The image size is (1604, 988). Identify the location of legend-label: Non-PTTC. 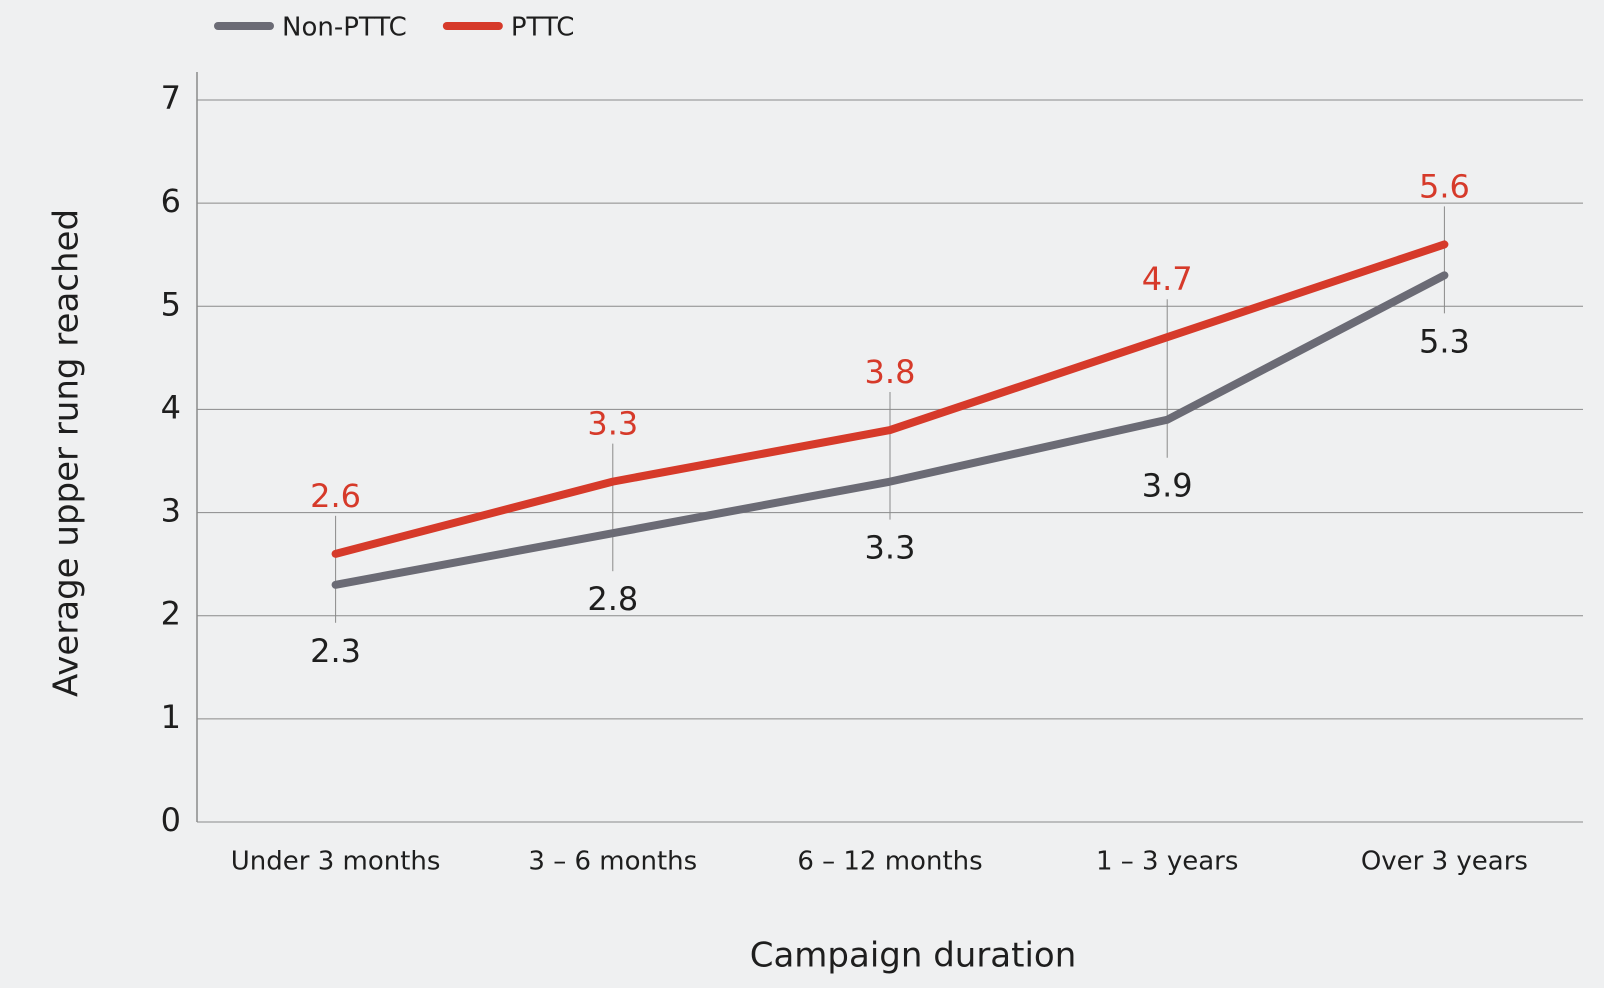
(344, 28).